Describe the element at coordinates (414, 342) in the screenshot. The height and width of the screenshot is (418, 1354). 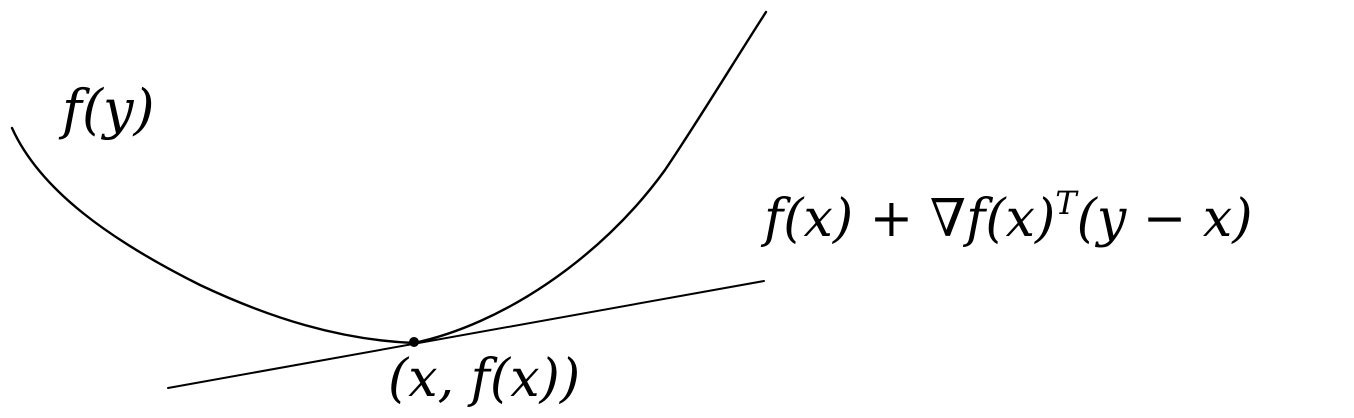
I see `tangent-point` at that location.